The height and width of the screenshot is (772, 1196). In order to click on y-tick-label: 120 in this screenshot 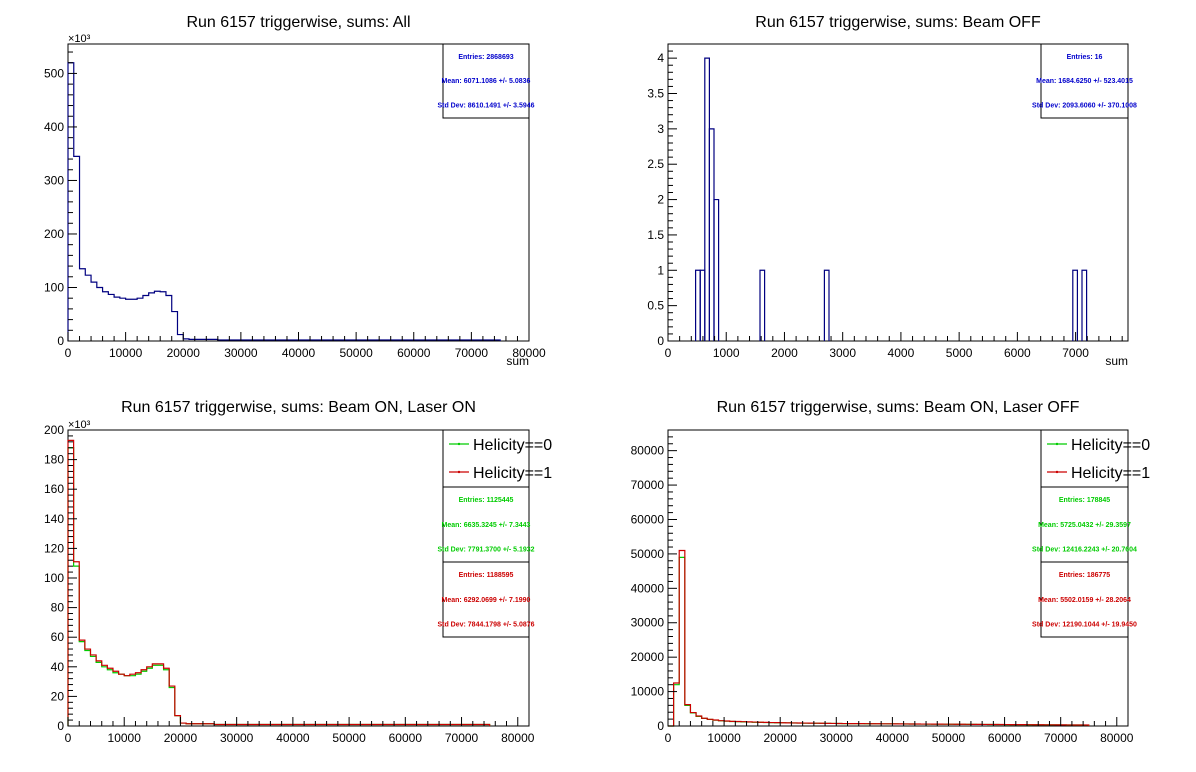, I will do `click(54, 548)`.